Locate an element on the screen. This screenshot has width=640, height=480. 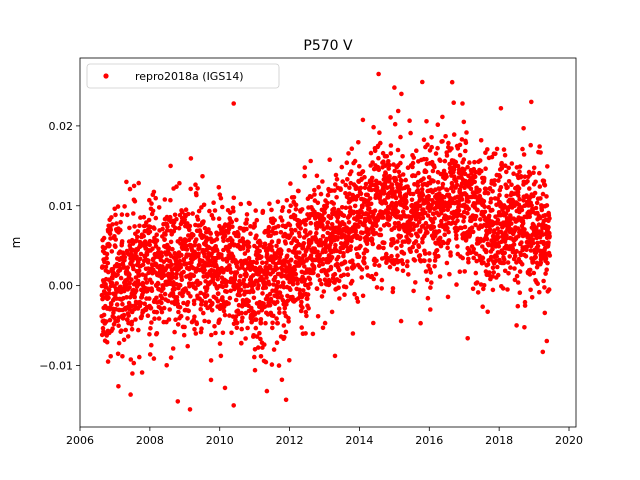
x-tick-label: 2020 is located at coordinates (569, 440).